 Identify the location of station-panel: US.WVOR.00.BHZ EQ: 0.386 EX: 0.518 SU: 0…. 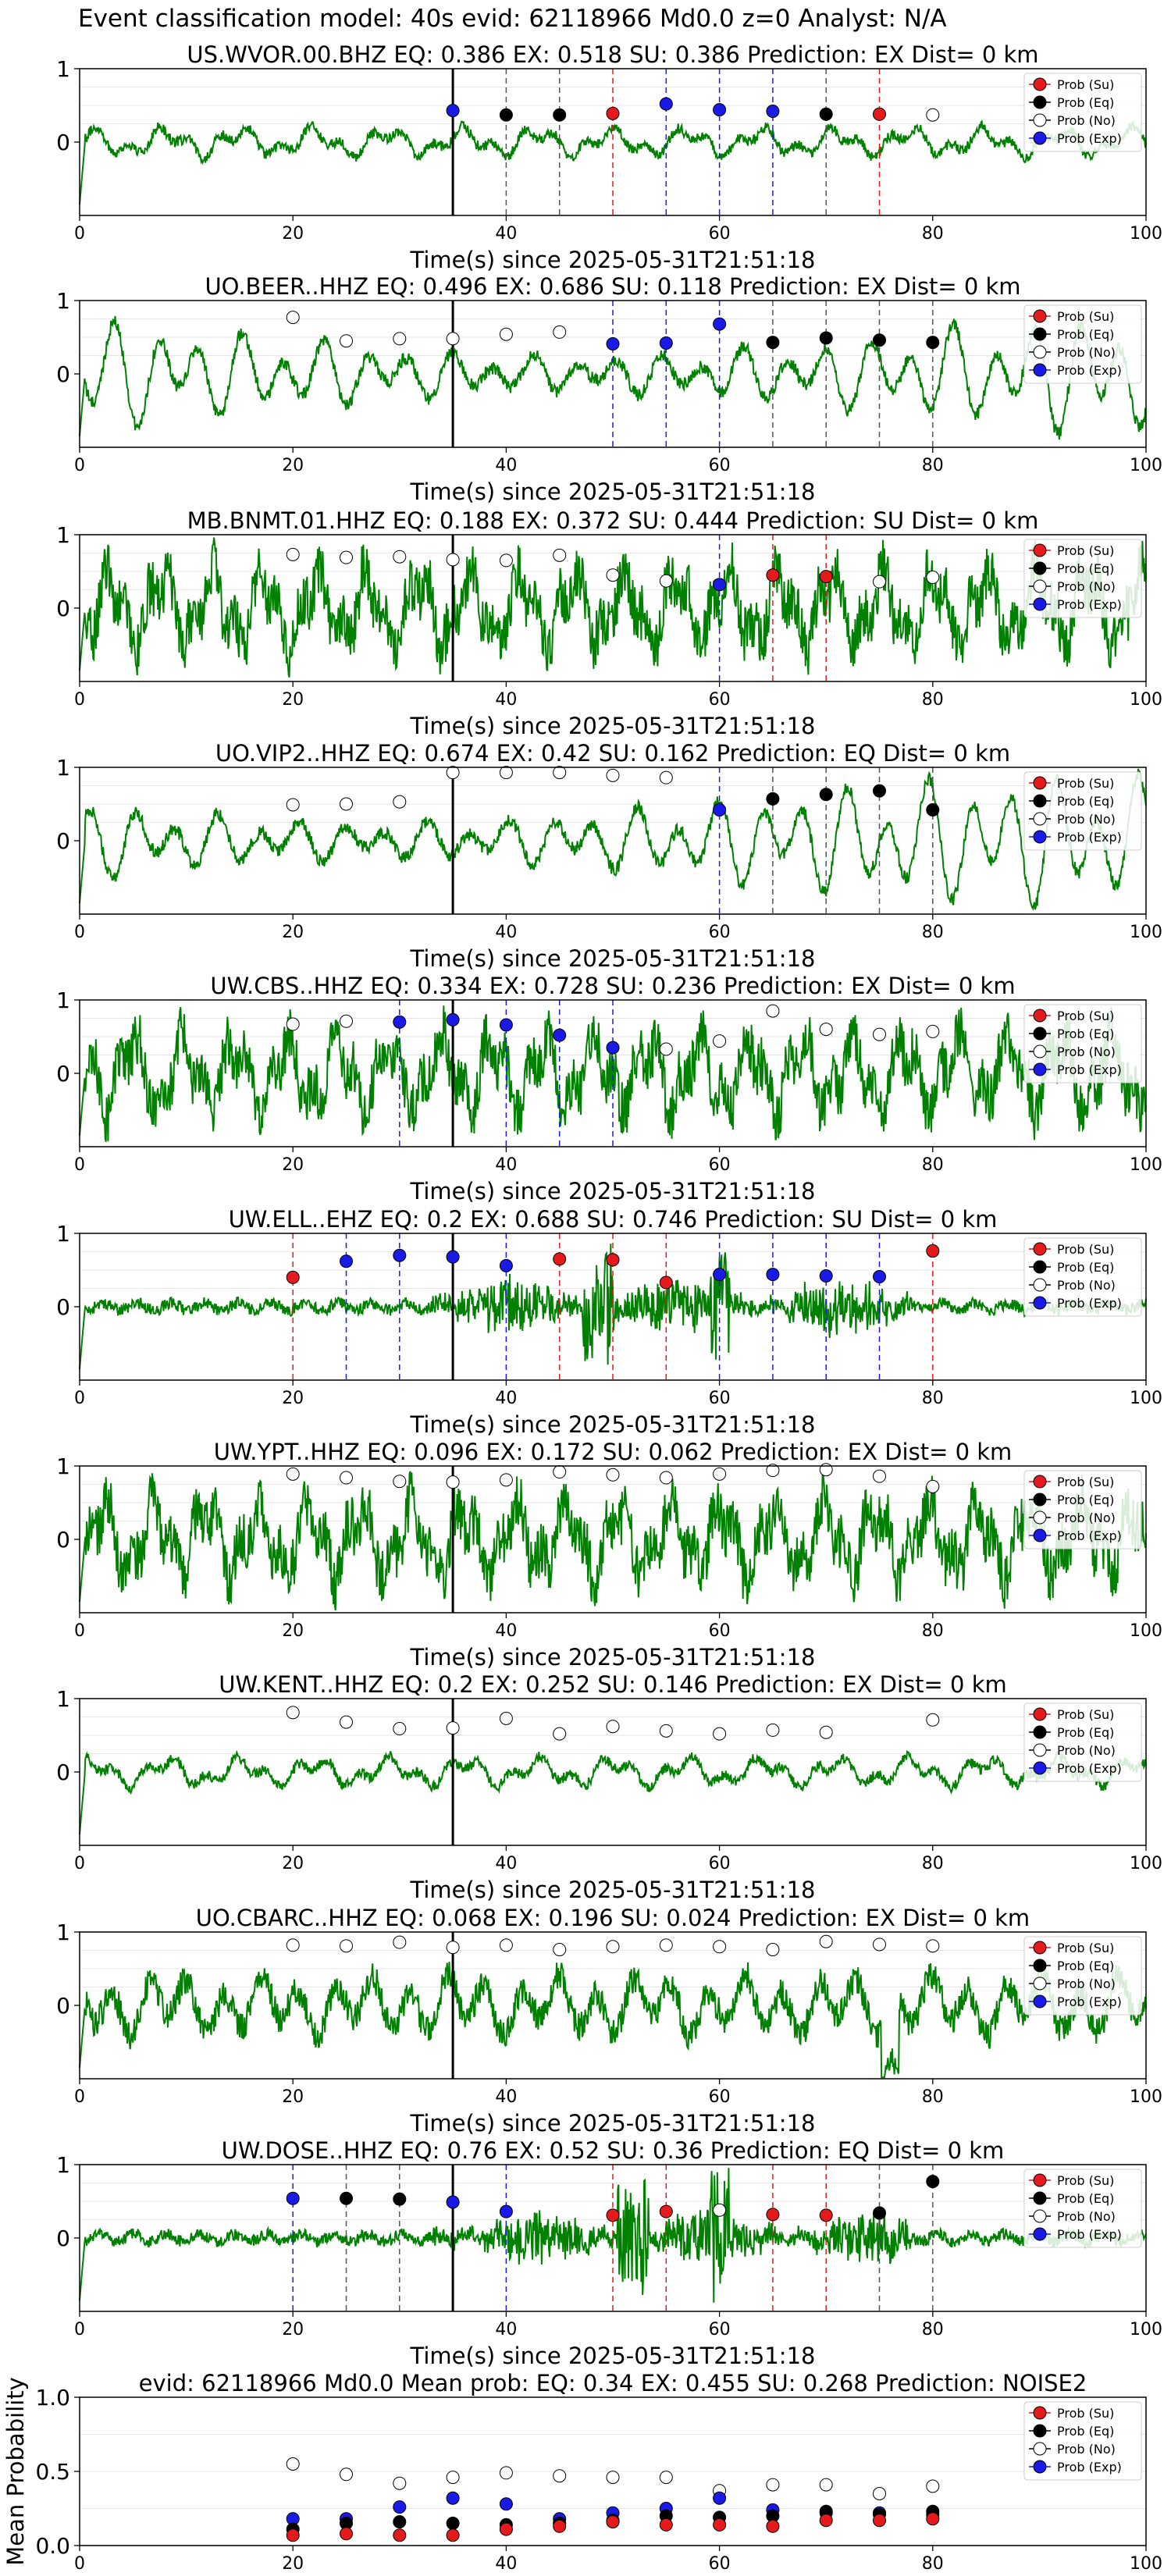
(609, 157).